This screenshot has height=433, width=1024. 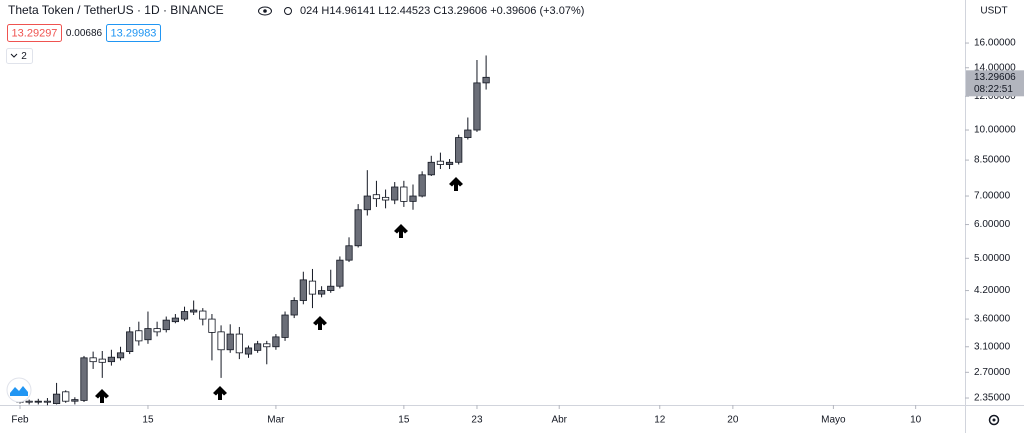 I want to click on y-tick-label: 14.00000, so click(x=995, y=67).